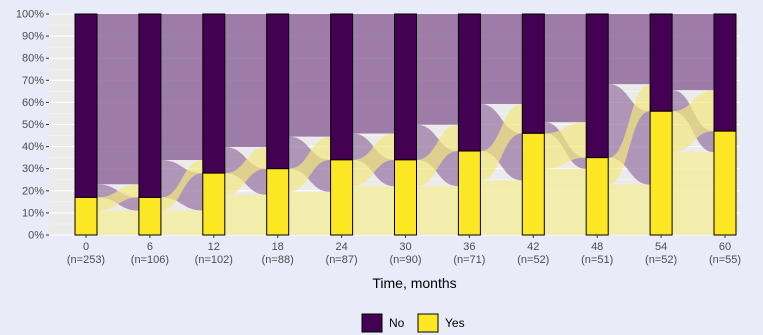  Describe the element at coordinates (33, 191) in the screenshot. I see `y-tick-label: 20%` at that location.